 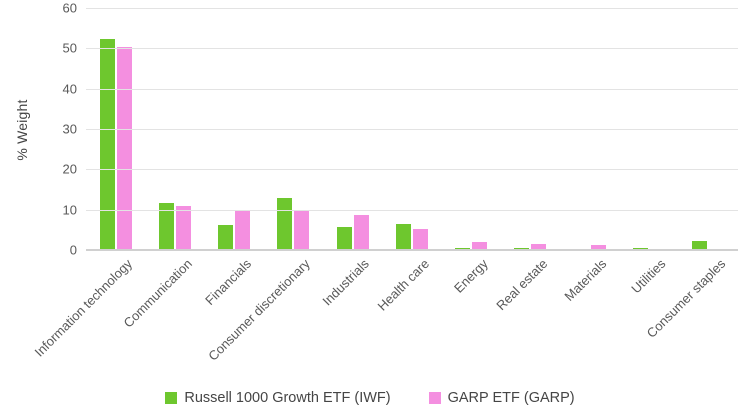 I want to click on bar-iwf-industrials, so click(x=344, y=238).